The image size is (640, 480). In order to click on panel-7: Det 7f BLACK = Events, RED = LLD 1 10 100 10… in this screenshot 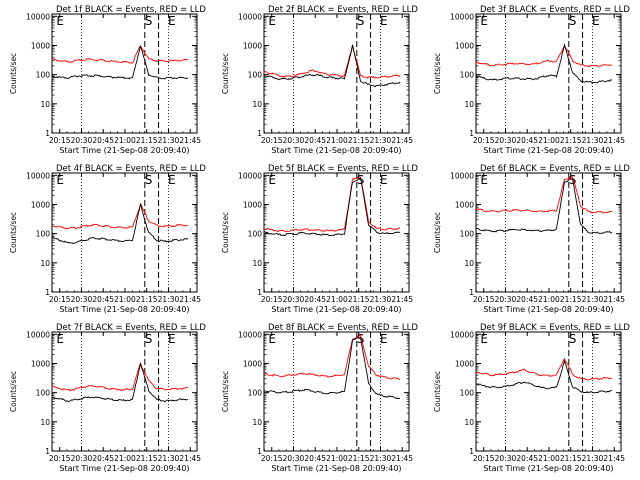, I will do `click(107, 398)`.